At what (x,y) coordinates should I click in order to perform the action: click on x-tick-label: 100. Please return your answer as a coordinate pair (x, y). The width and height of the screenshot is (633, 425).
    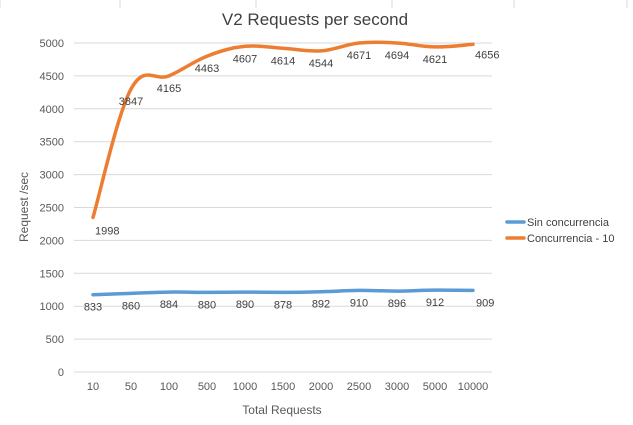
    Looking at the image, I should click on (169, 387).